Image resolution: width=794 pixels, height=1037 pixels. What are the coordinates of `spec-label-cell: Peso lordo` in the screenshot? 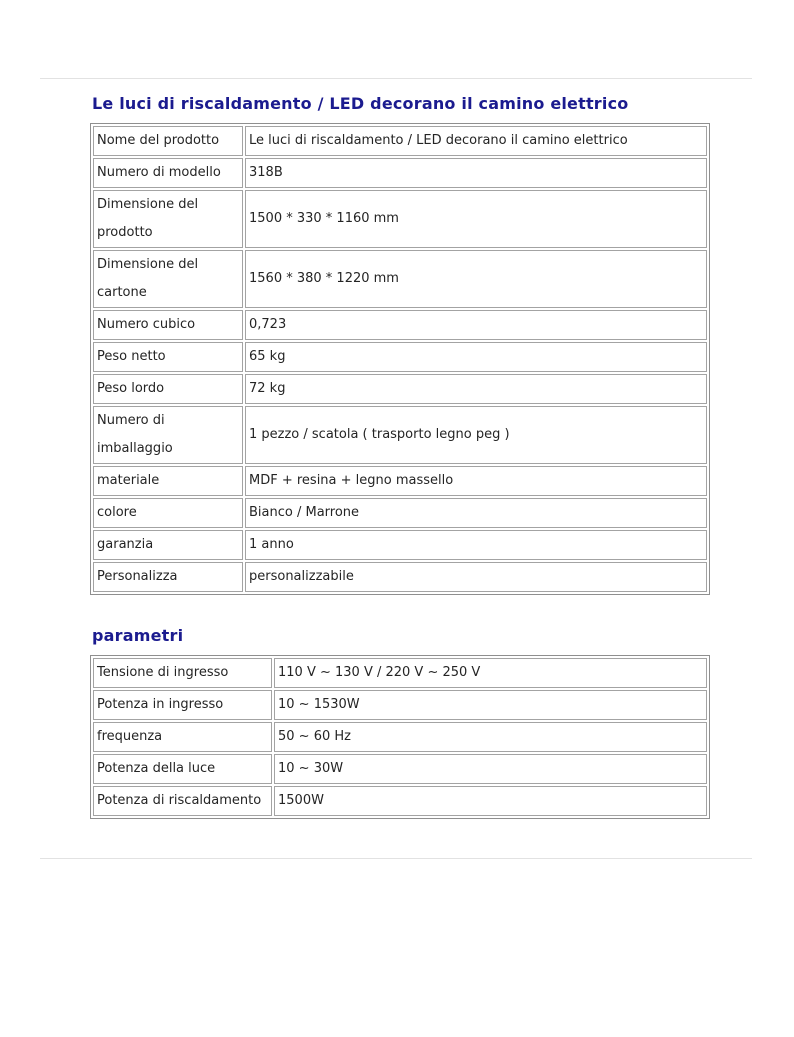 It's located at (168, 389).